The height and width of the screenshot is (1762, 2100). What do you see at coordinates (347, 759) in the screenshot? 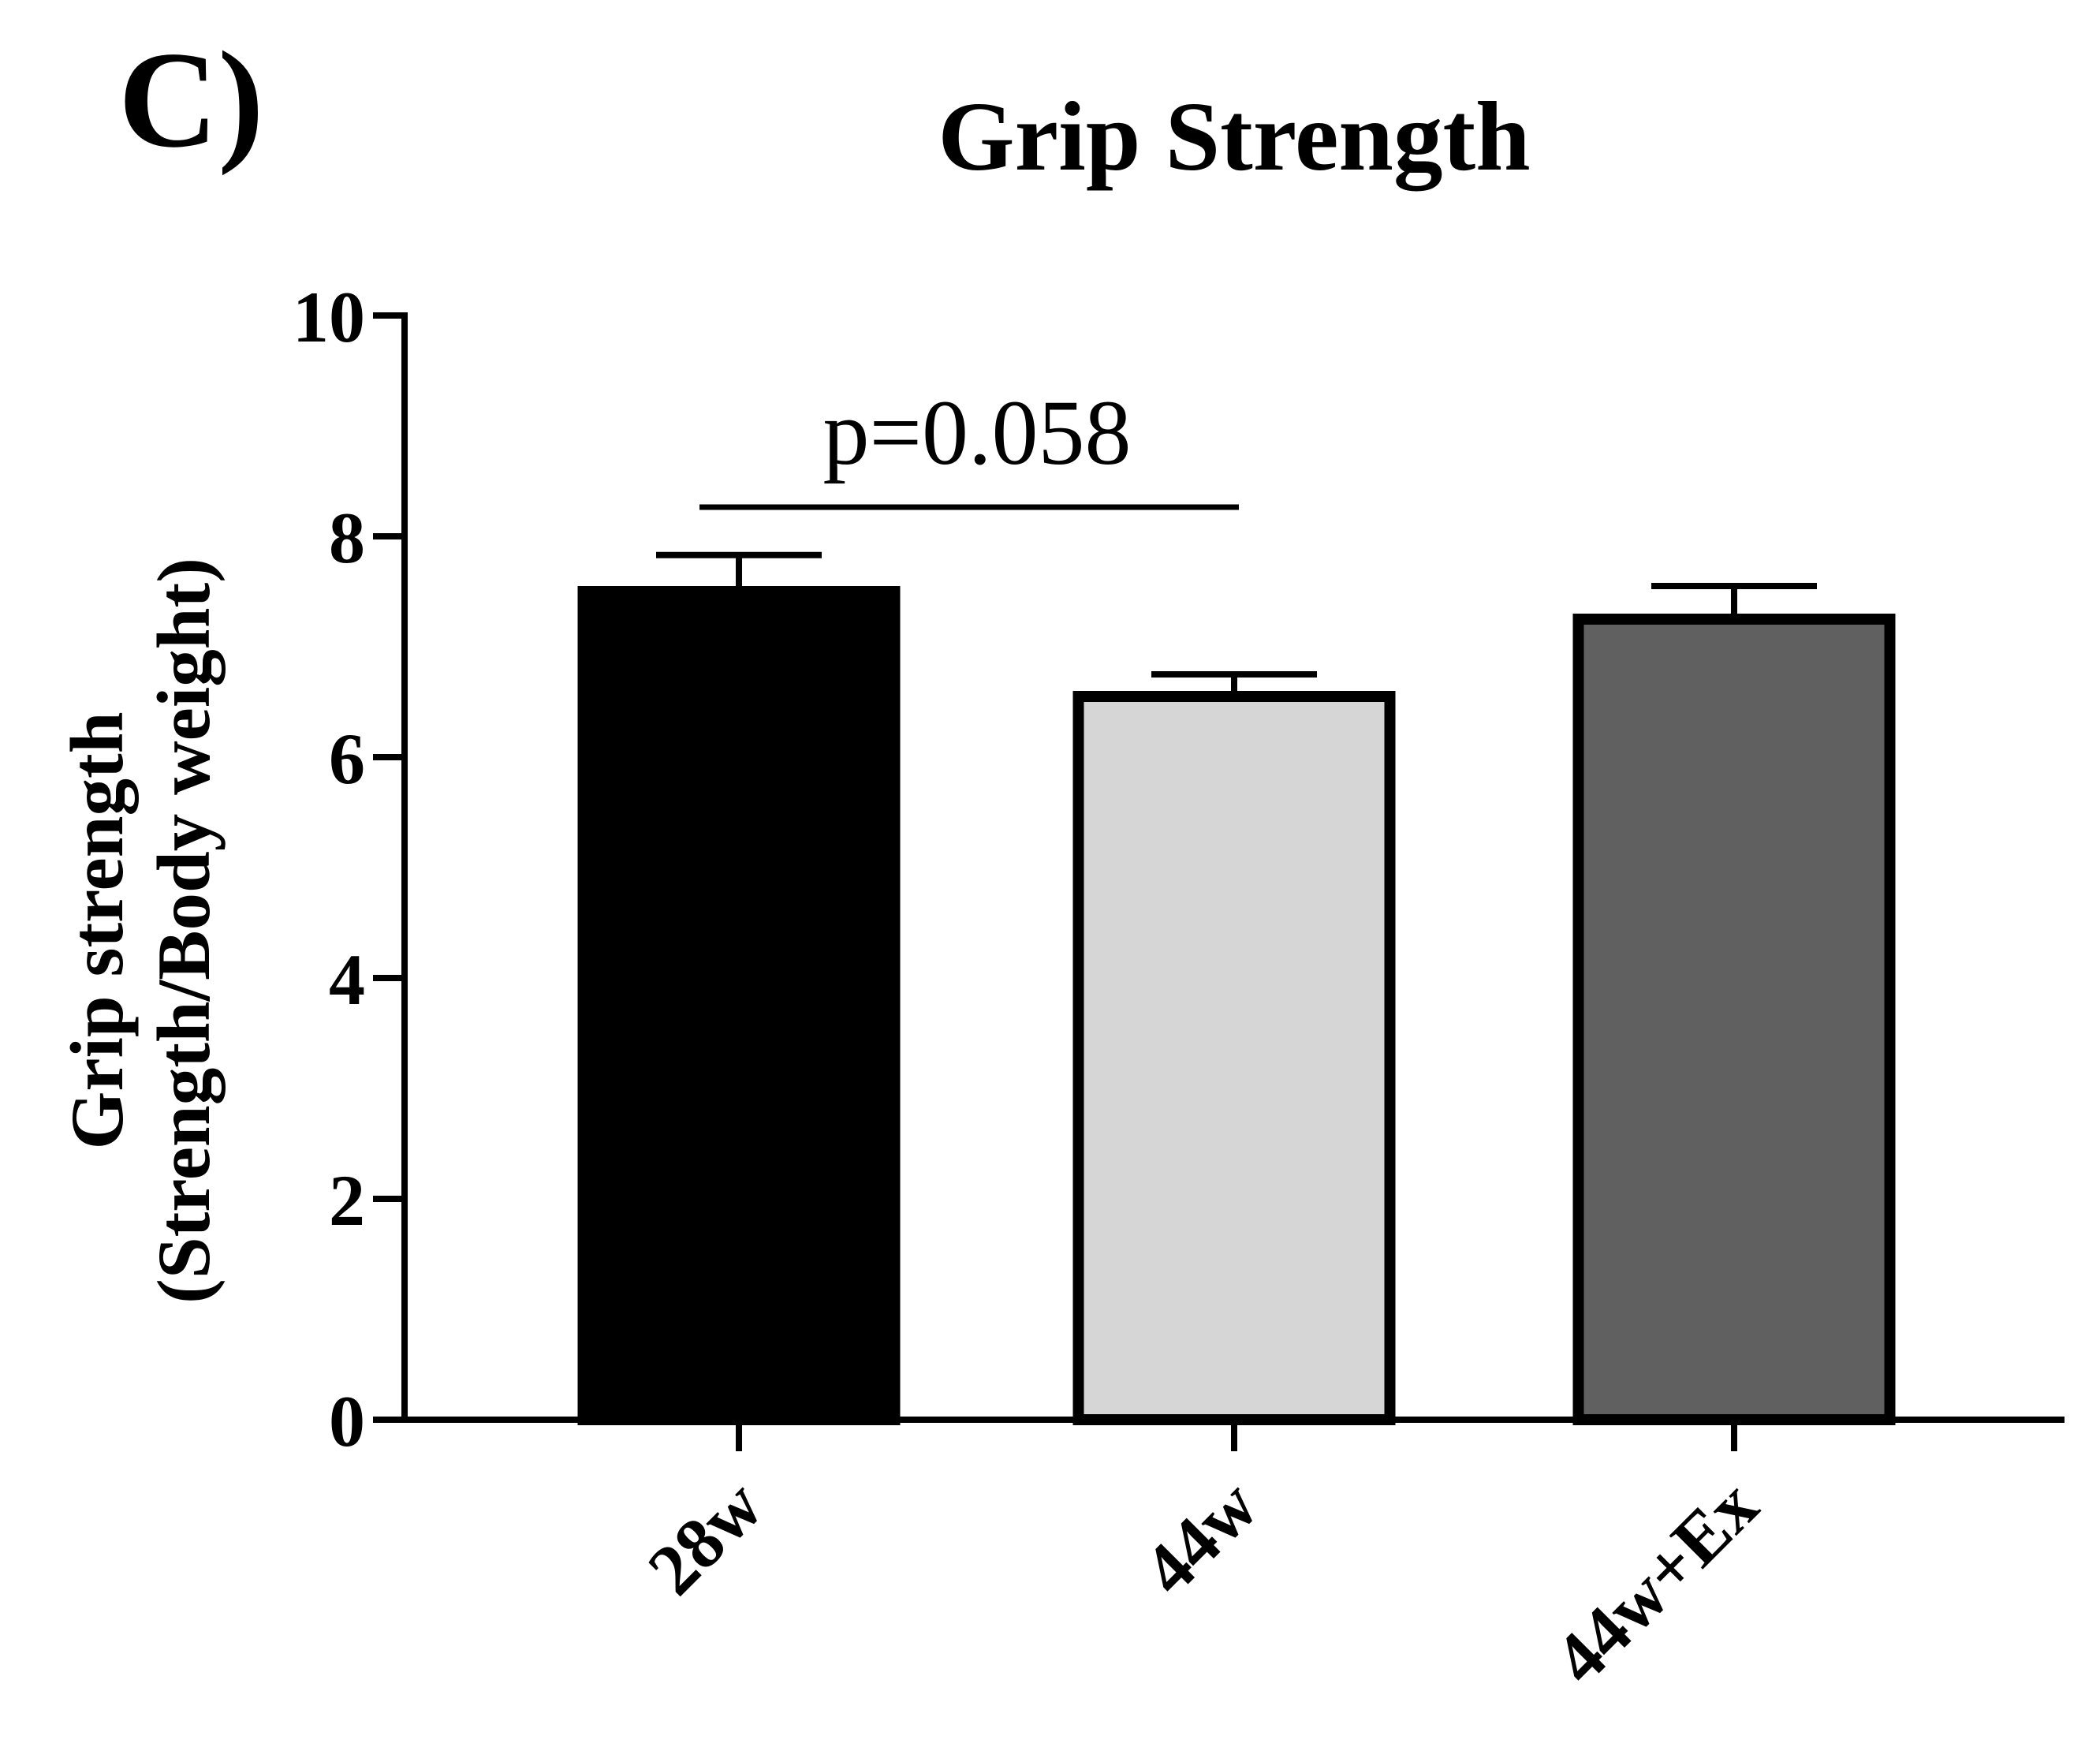
I see `y-tick-label: 6` at bounding box center [347, 759].